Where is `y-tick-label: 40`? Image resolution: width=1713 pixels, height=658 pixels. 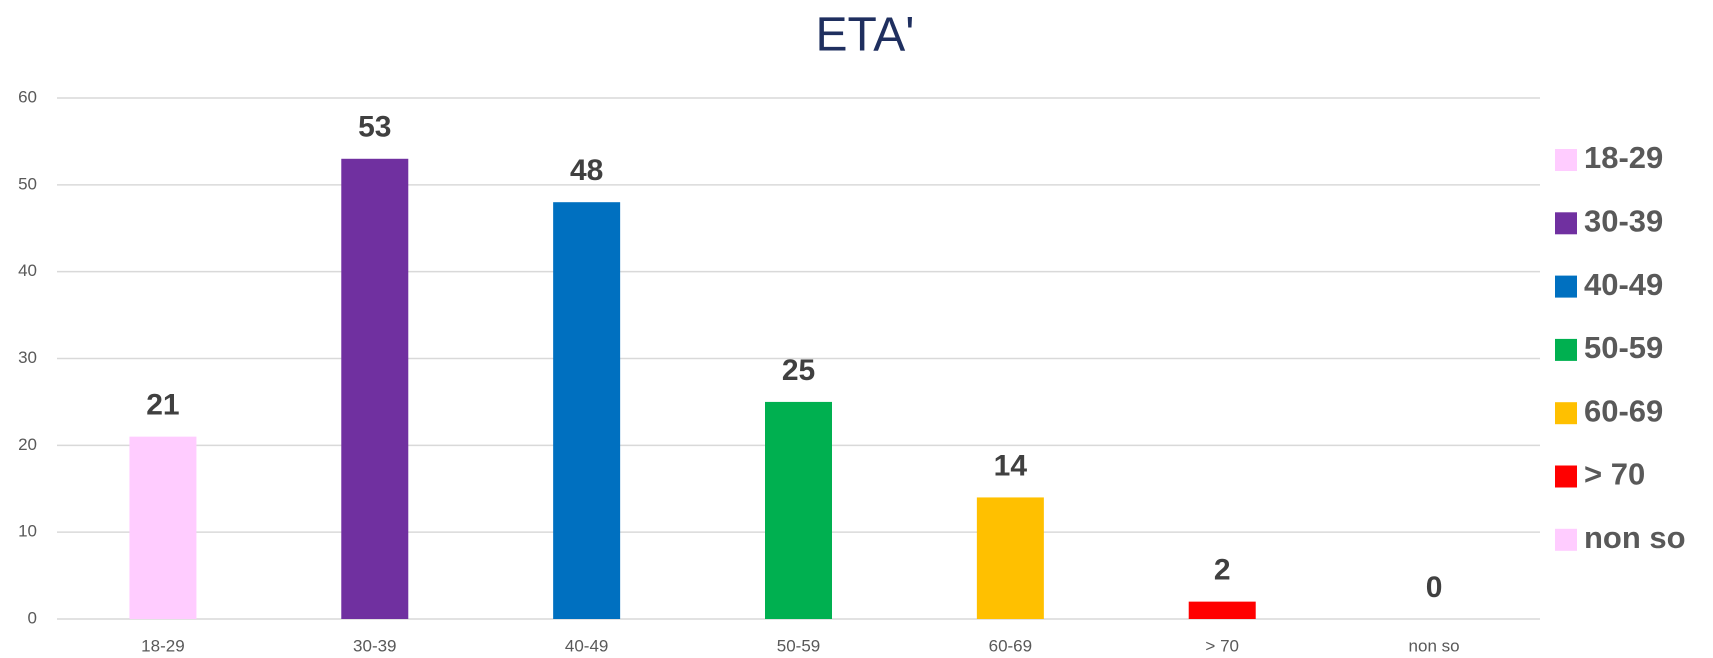 y-tick-label: 40 is located at coordinates (27, 270).